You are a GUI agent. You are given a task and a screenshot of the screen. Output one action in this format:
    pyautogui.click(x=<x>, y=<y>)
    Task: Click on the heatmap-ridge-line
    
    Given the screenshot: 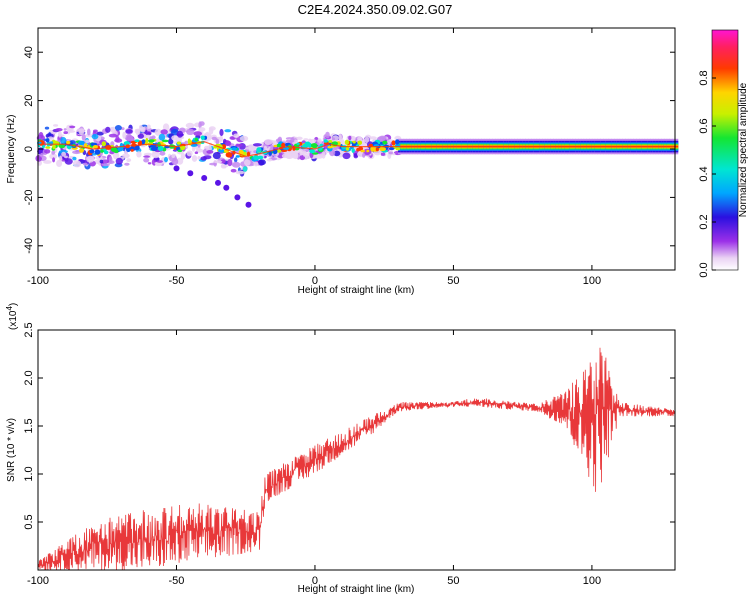 What is the action you would take?
    pyautogui.click(x=356, y=149)
    